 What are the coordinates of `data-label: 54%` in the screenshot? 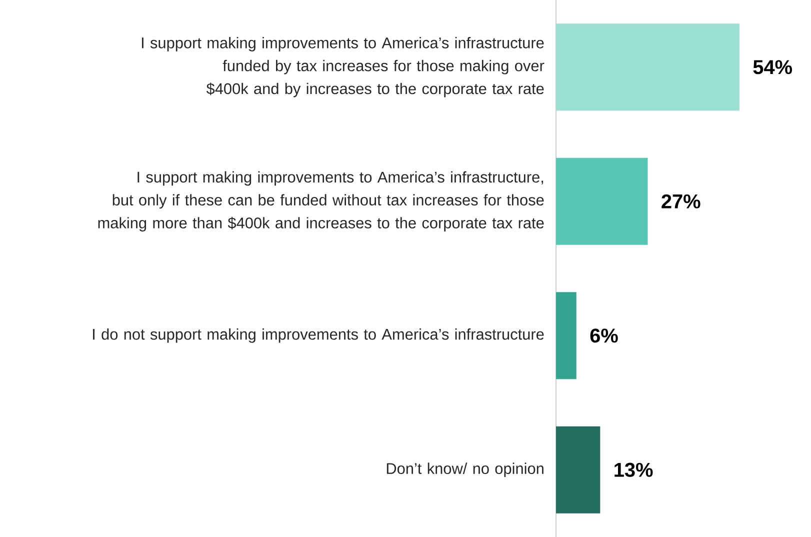 It's located at (772, 67).